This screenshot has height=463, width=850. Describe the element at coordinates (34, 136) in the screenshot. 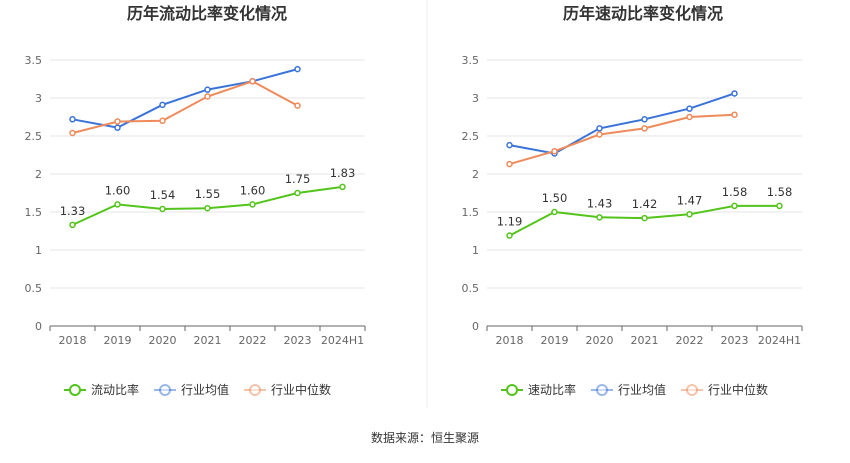

I see `y-tick-label: 2.5` at that location.